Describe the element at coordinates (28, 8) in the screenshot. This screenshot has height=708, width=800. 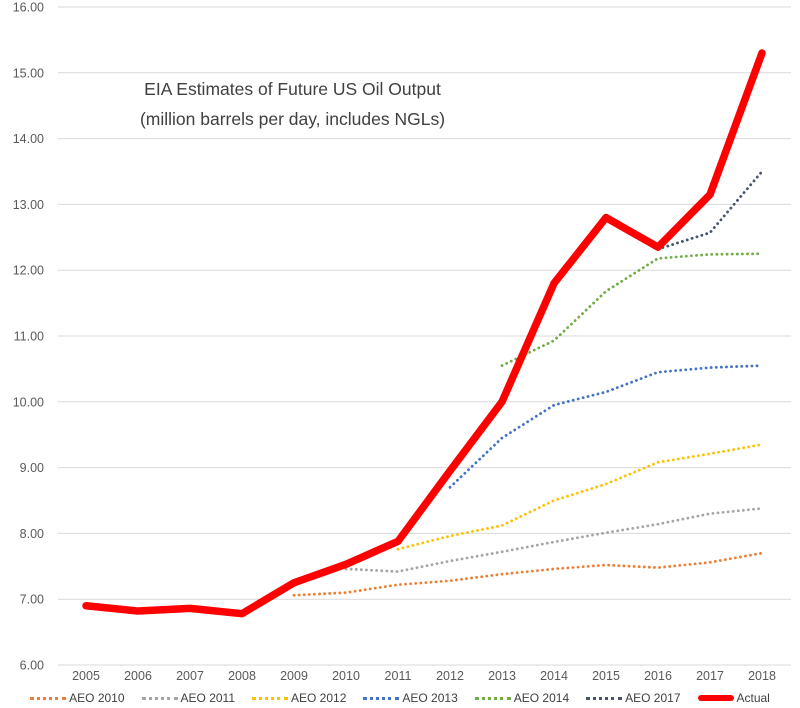
I see `y-axis-tick-label: 16.00` at that location.